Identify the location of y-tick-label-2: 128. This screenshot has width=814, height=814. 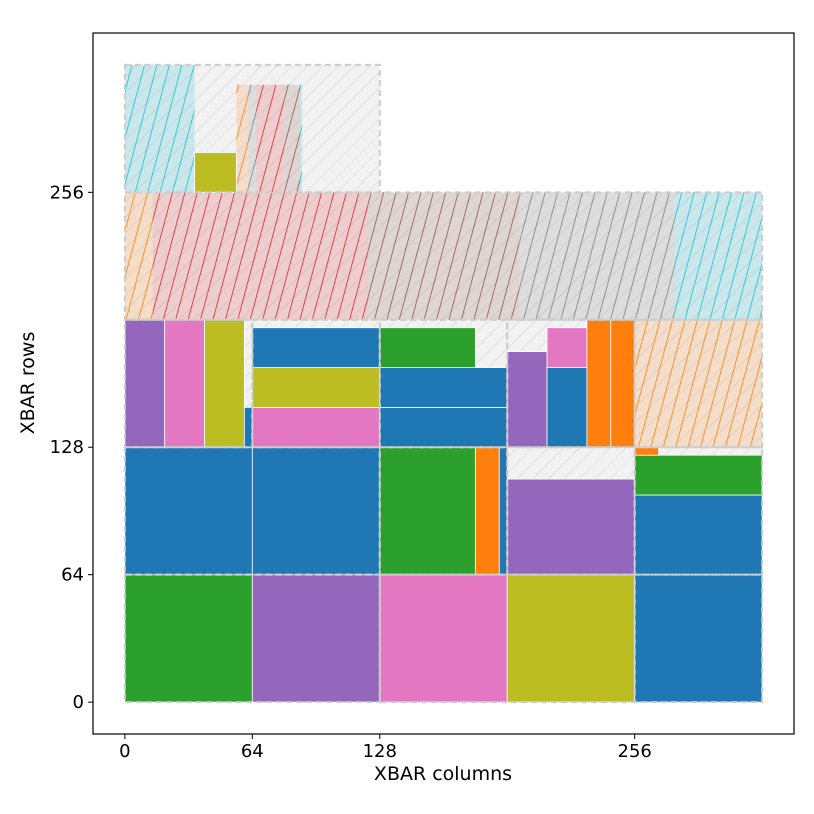
(67, 447).